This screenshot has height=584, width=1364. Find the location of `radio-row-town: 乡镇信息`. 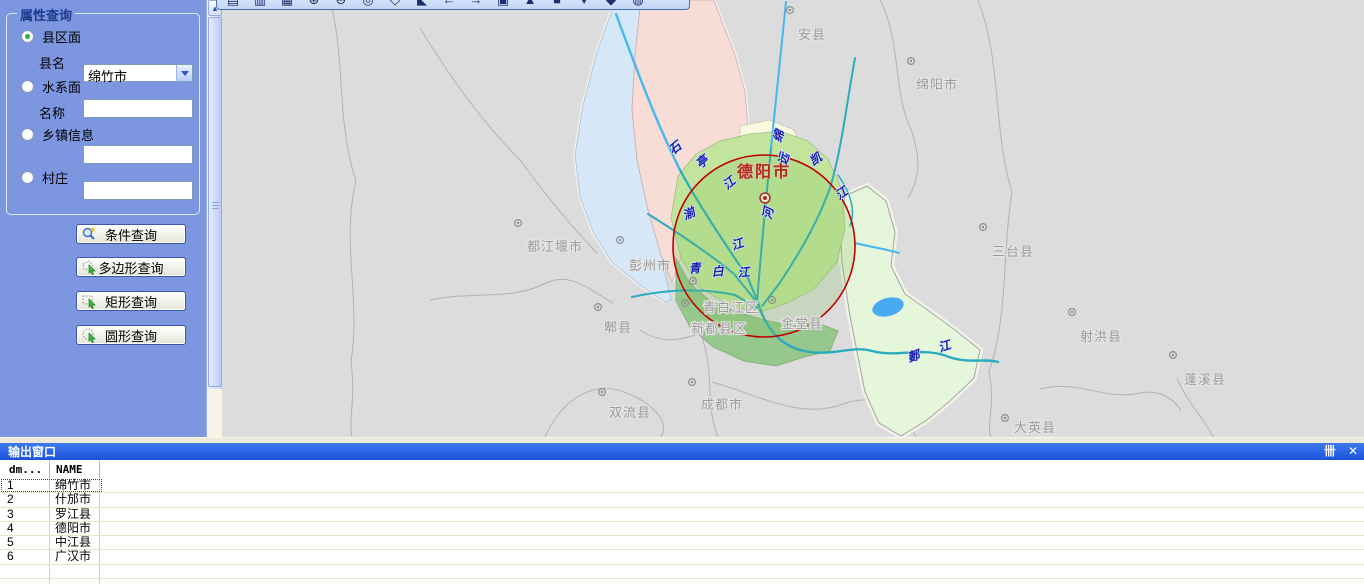

radio-row-town: 乡镇信息 is located at coordinates (57, 134).